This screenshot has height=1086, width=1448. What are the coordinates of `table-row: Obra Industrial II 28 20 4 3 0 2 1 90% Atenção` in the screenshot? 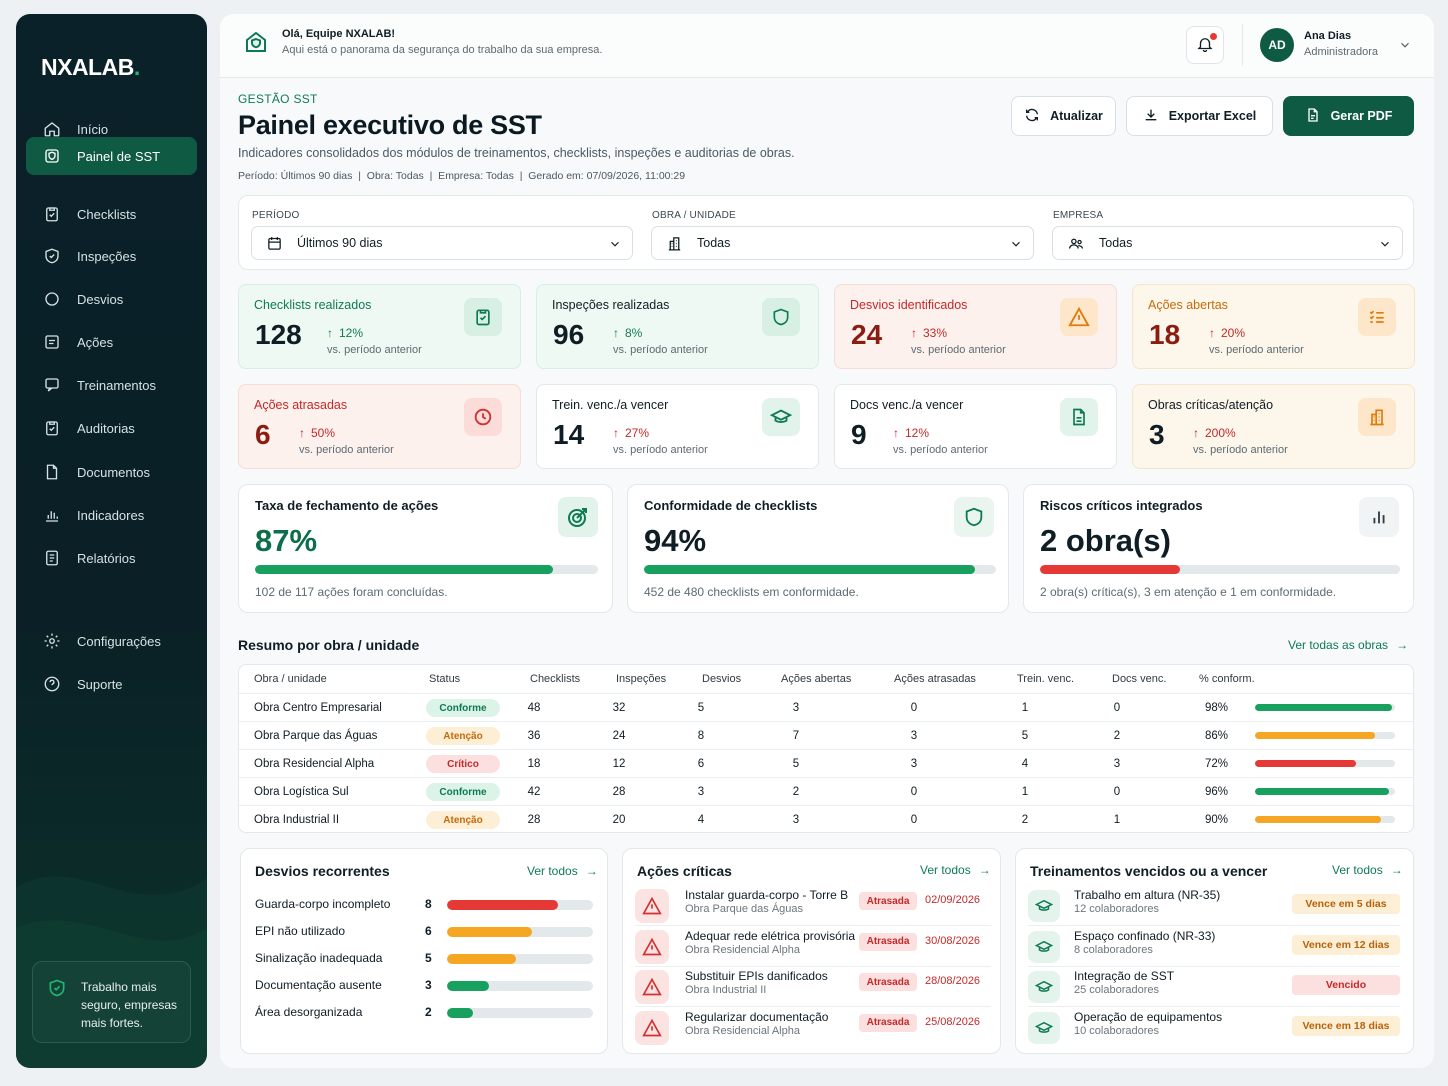 It's located at (826, 819).